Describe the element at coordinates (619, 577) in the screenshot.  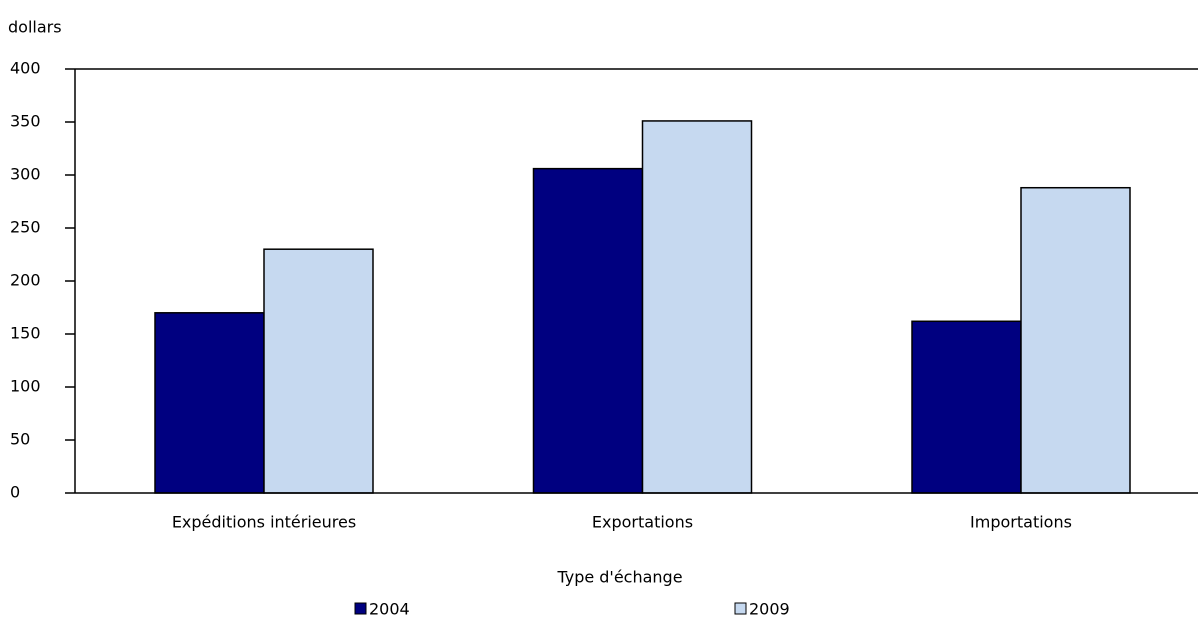
I see `x-axis-title: Type d'échange` at that location.